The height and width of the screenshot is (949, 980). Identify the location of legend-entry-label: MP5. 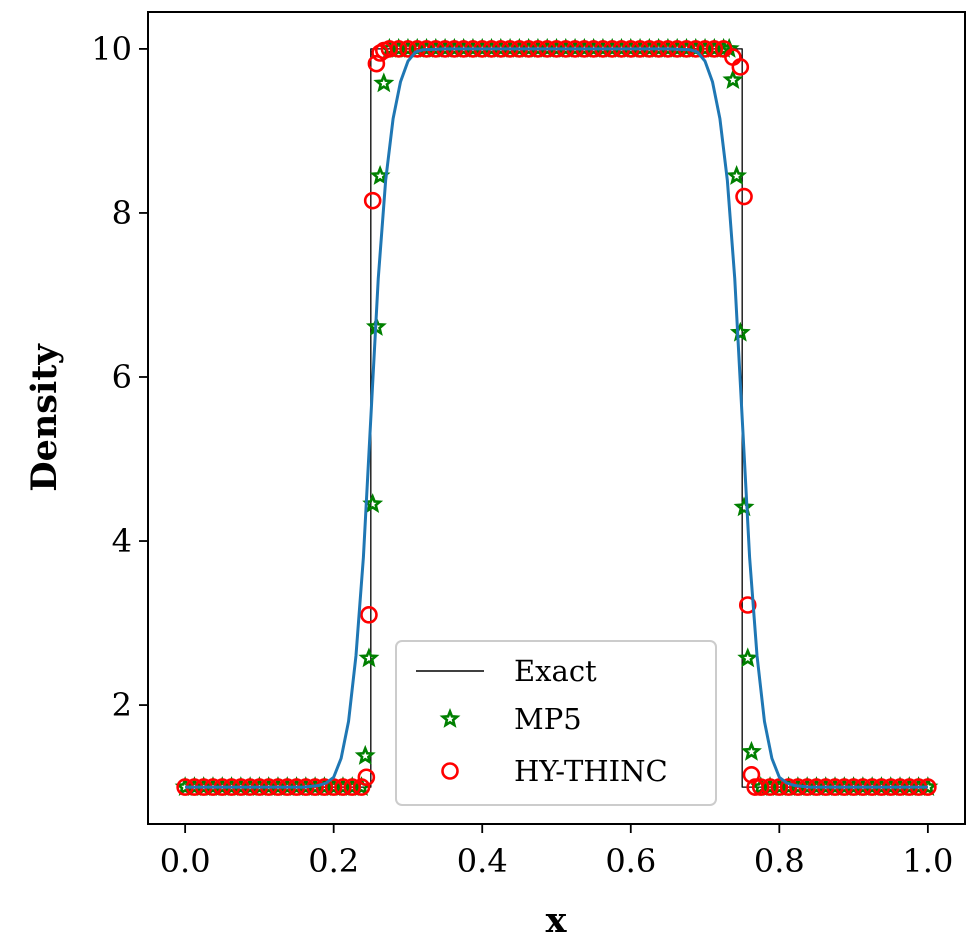
(548, 719).